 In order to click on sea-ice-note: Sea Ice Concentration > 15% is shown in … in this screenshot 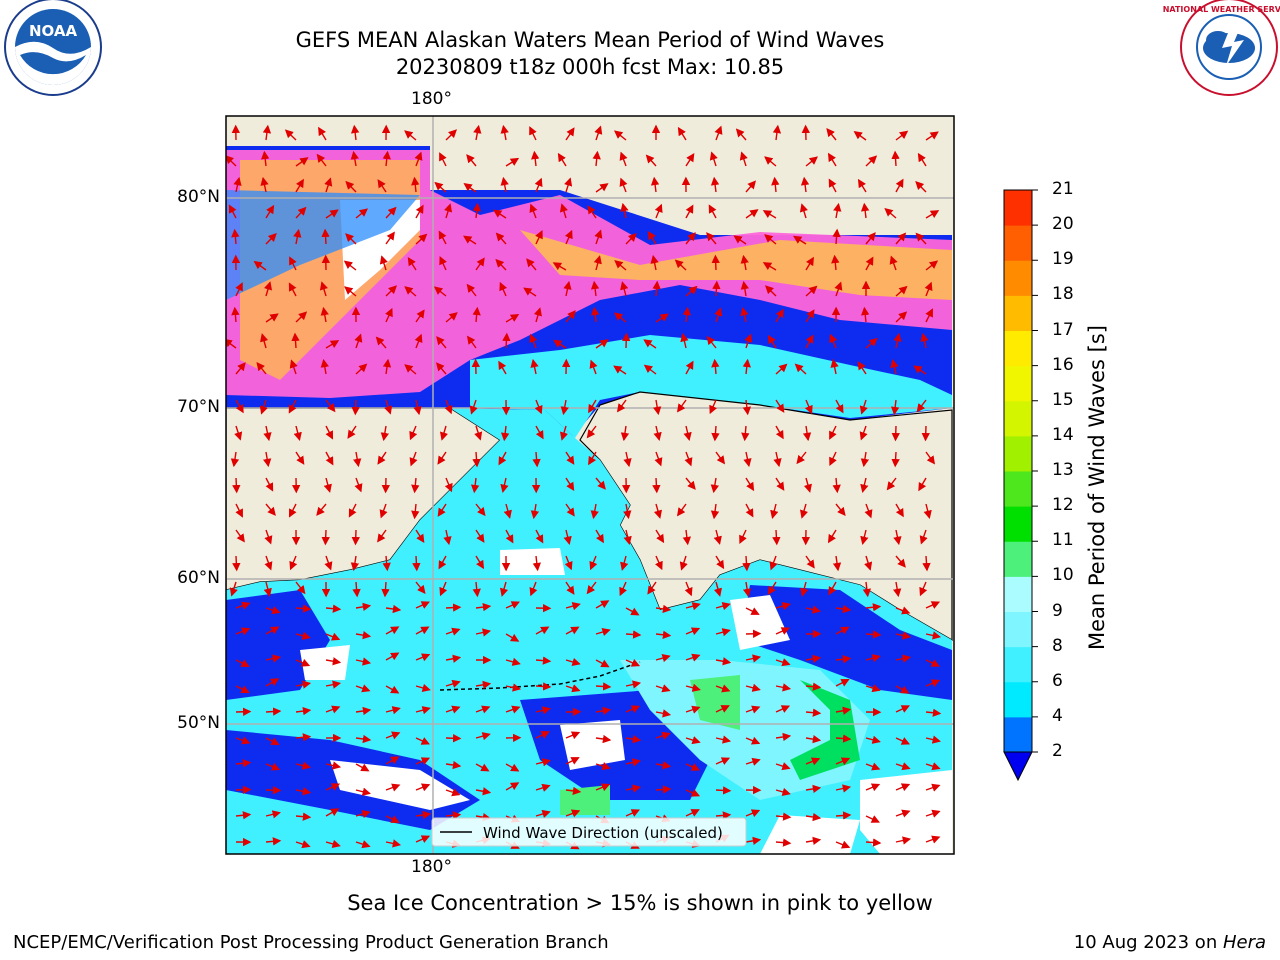, I will do `click(640, 903)`.